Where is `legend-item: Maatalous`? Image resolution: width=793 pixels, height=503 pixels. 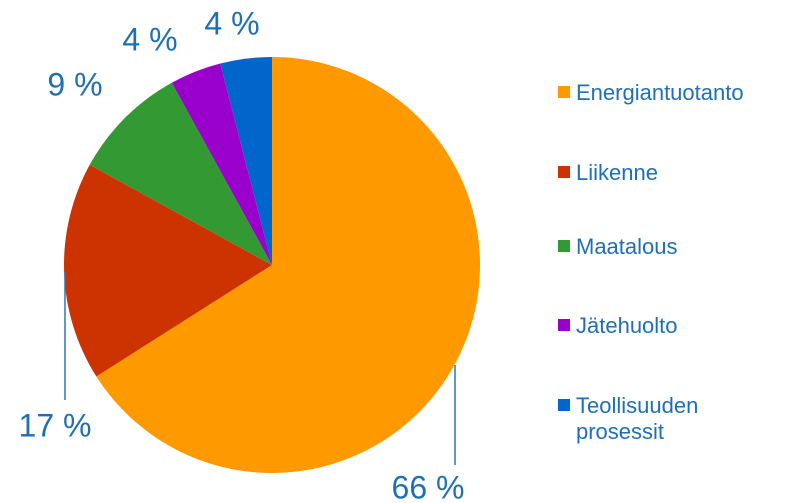 legend-item: Maatalous is located at coordinates (673, 247).